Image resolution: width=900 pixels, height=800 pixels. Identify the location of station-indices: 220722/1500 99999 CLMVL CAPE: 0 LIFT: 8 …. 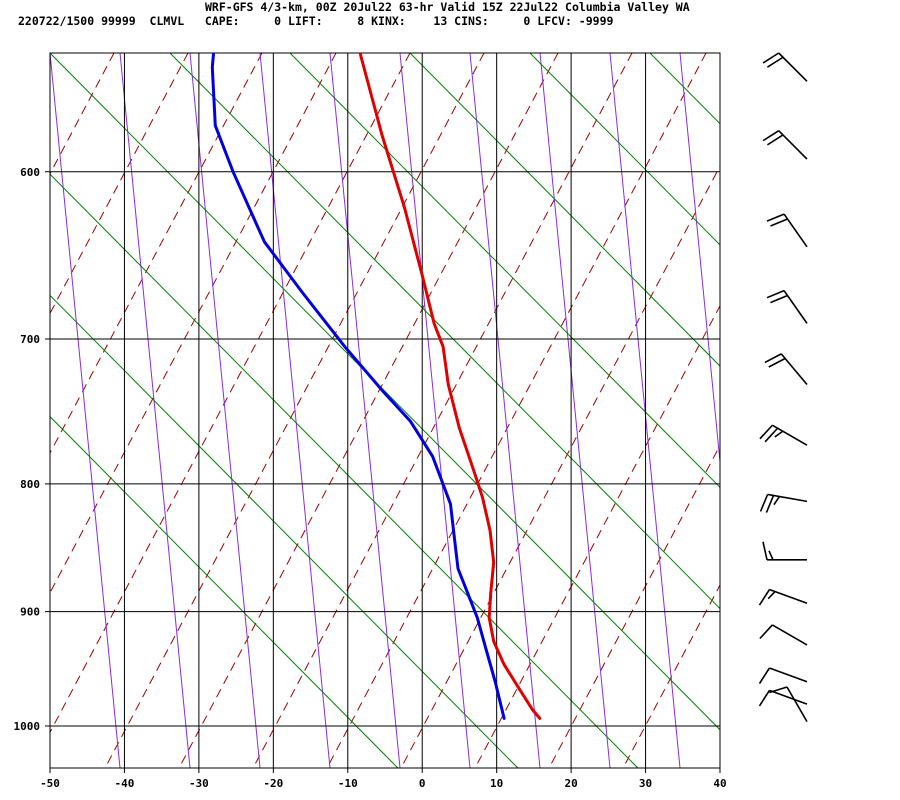
(316, 21).